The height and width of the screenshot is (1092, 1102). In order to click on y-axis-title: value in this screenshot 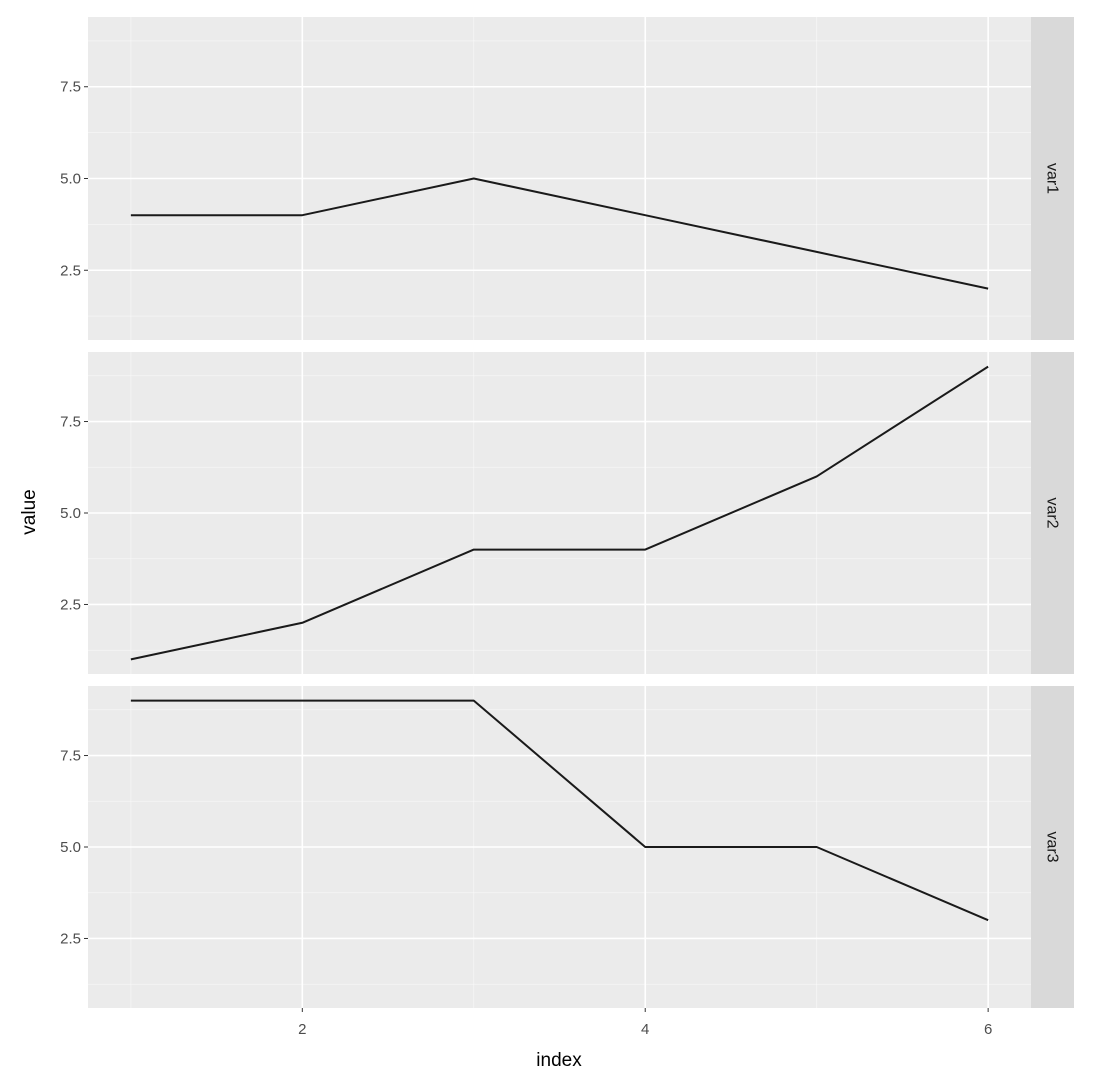, I will do `click(29, 511)`.